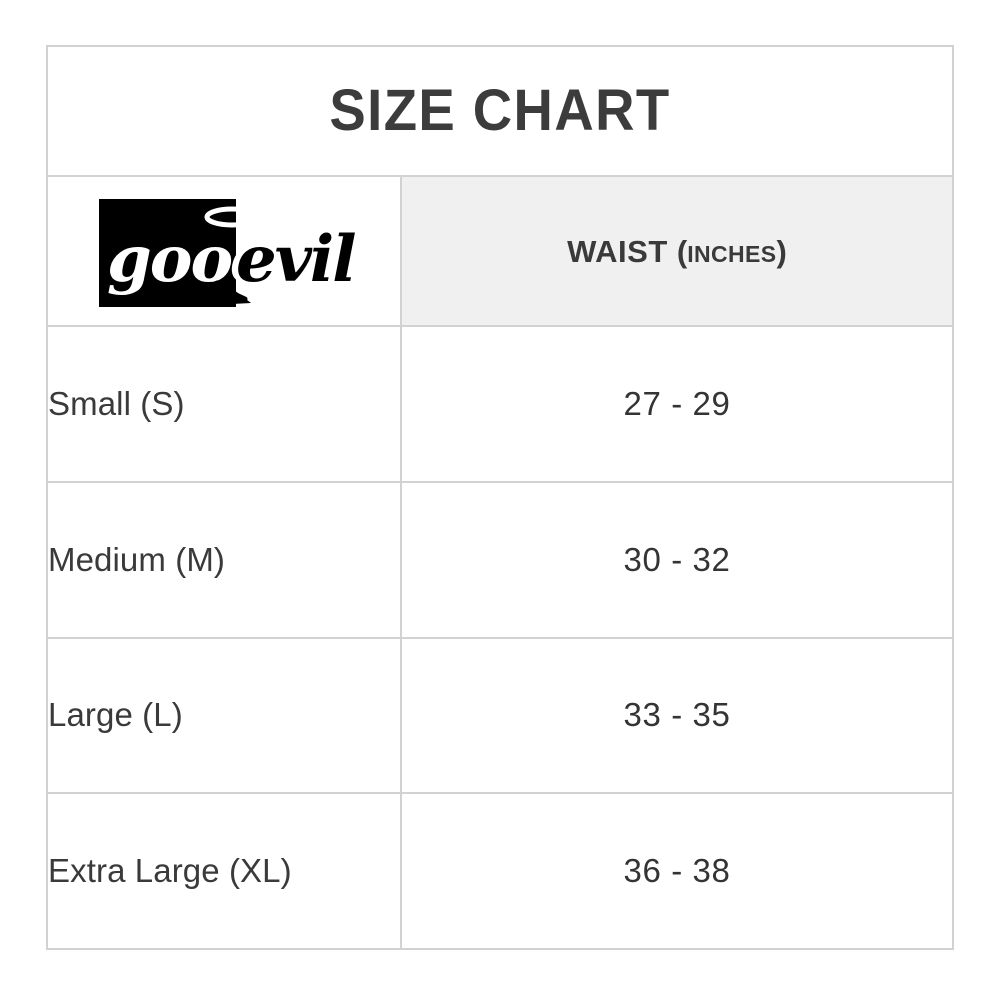  I want to click on size-label-cell: Large (L), so click(224, 715).